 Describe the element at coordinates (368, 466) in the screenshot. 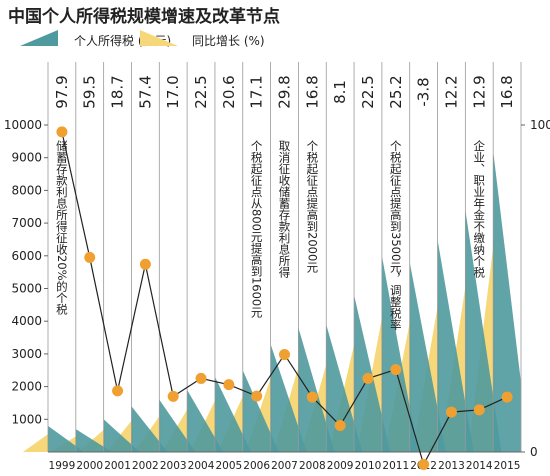

I see `x-tick-label: 2010` at that location.